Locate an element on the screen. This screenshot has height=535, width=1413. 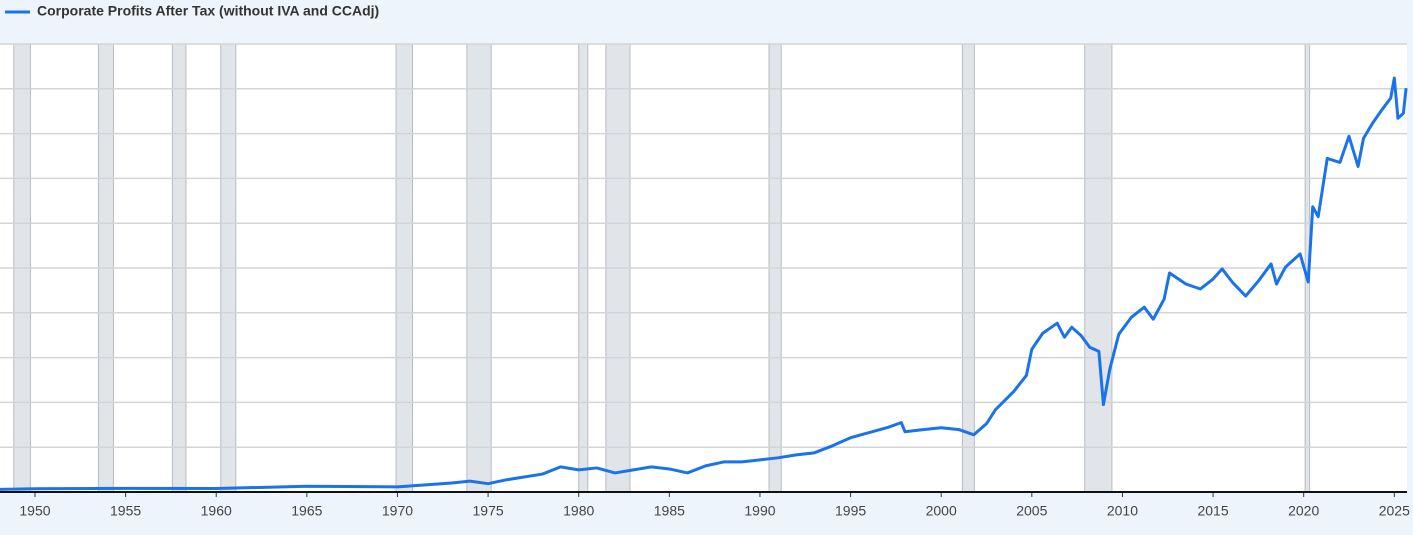
x-tick-label: 1985 is located at coordinates (669, 511).